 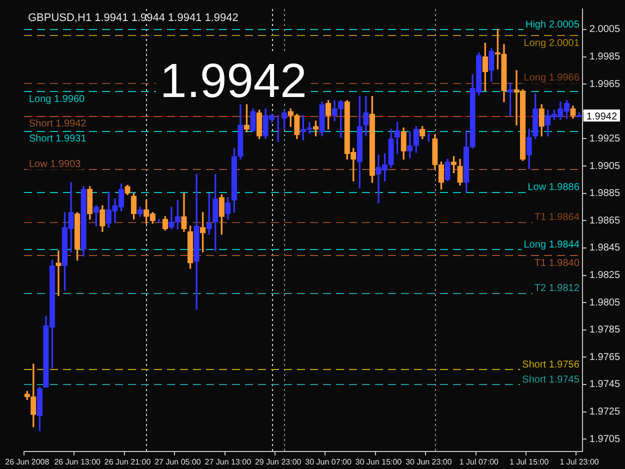 What do you see at coordinates (580, 461) in the screenshot?
I see `x-tick-label: 1 Jul 23:00` at bounding box center [580, 461].